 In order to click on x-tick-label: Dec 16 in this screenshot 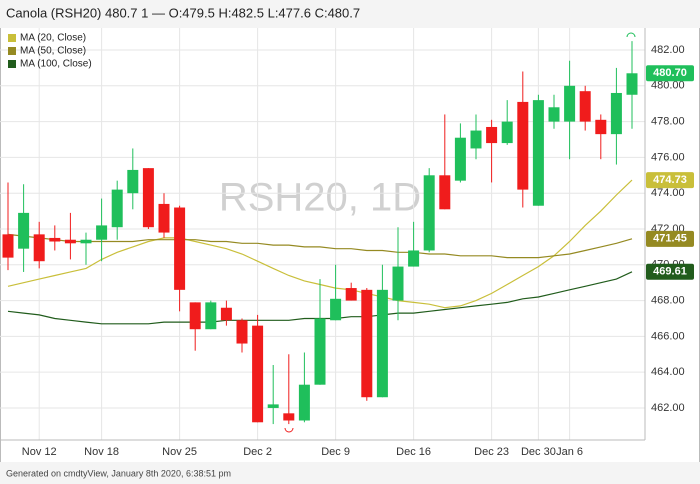, I will do `click(413, 452)`.